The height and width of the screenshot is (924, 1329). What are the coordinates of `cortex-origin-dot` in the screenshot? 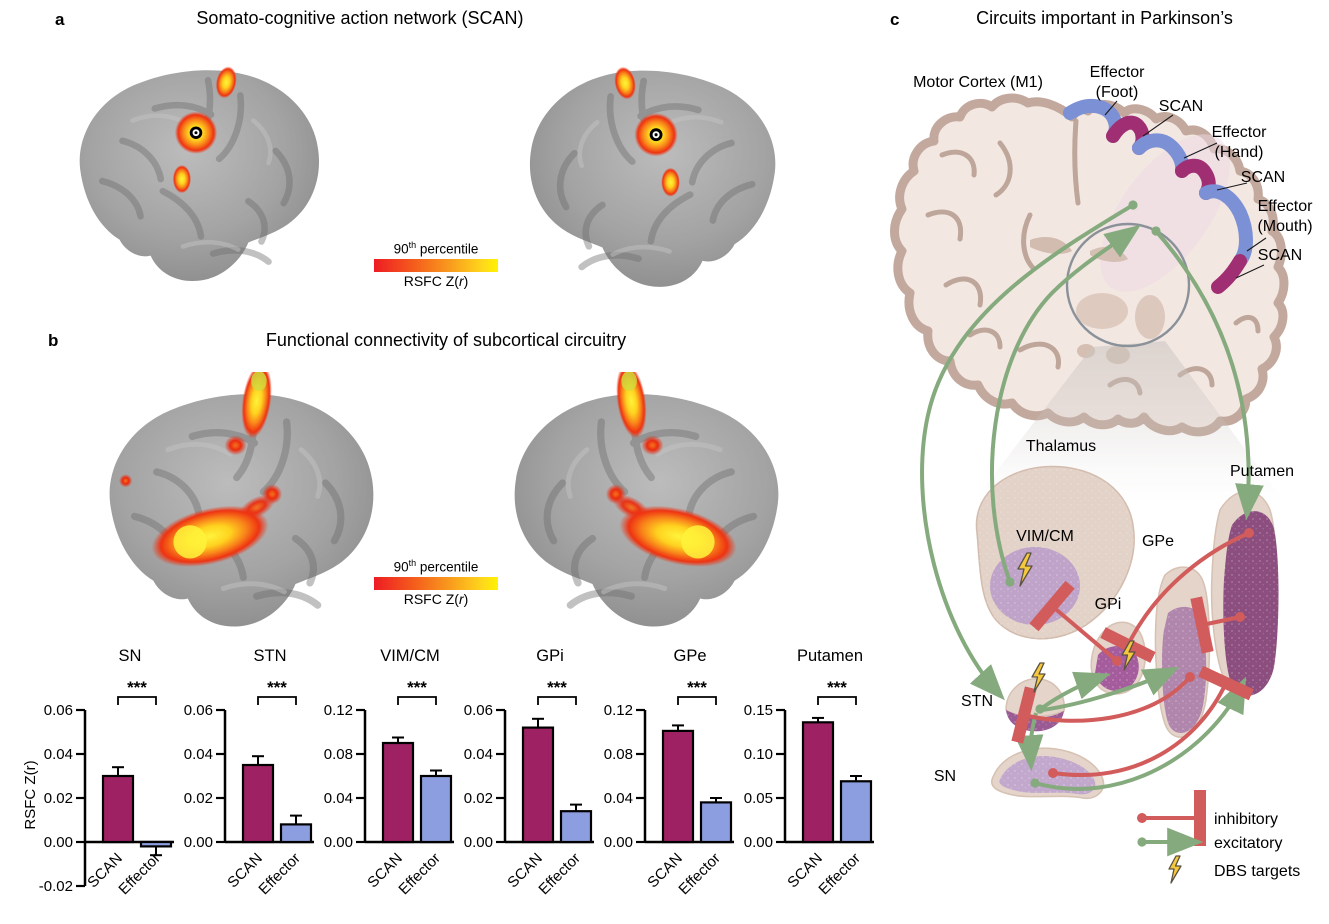 It's located at (1133, 205).